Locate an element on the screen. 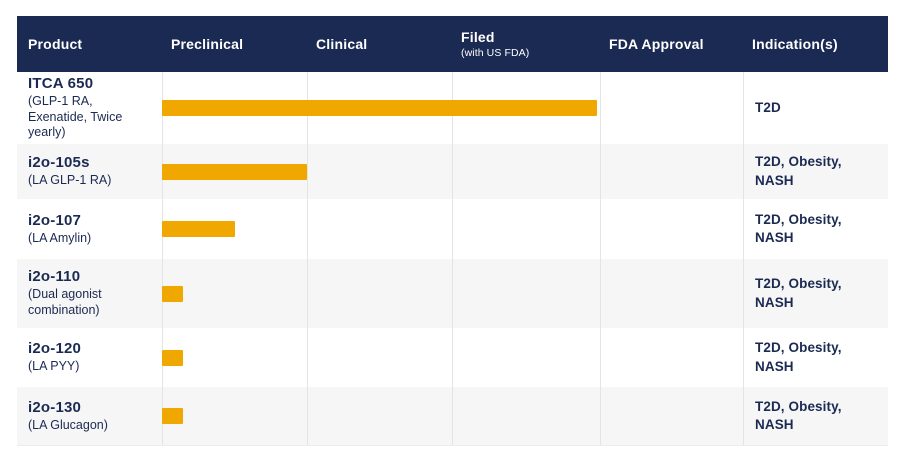 Image resolution: width=903 pixels, height=473 pixels. header-label: Product is located at coordinates (55, 43).